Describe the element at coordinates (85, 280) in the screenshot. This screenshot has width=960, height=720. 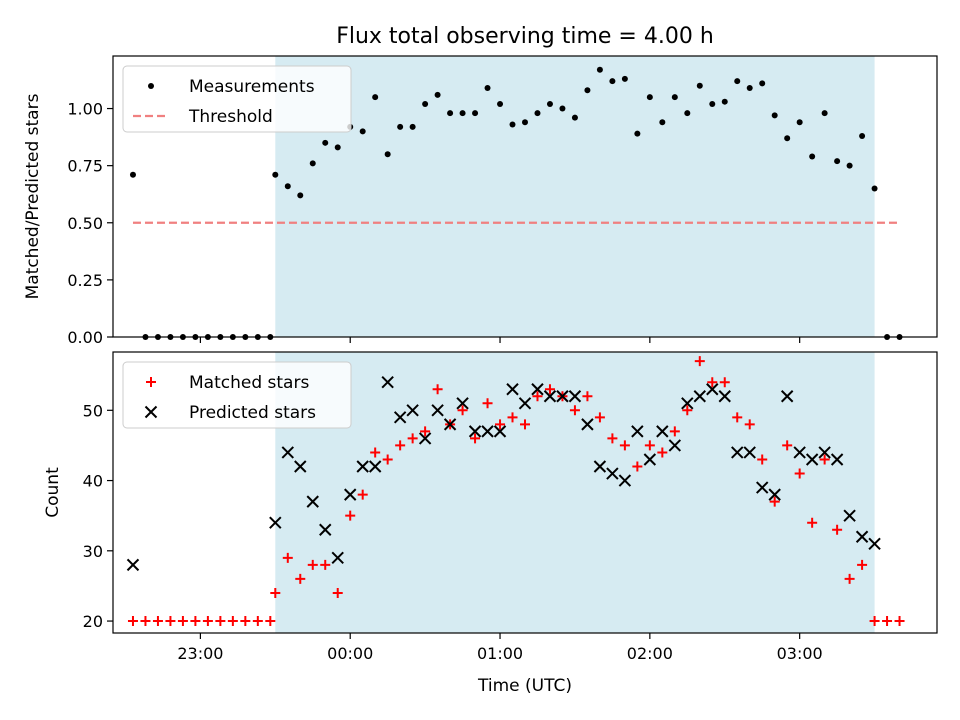
I see `y-tick-label: 0.25` at that location.